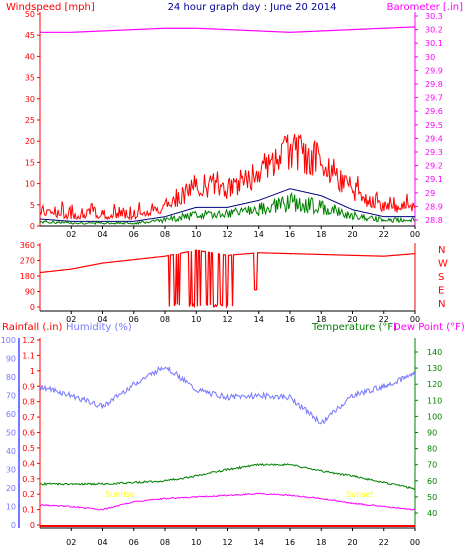 This screenshot has height=555, width=466. I want to click on humidity-series, so click(227, 395).